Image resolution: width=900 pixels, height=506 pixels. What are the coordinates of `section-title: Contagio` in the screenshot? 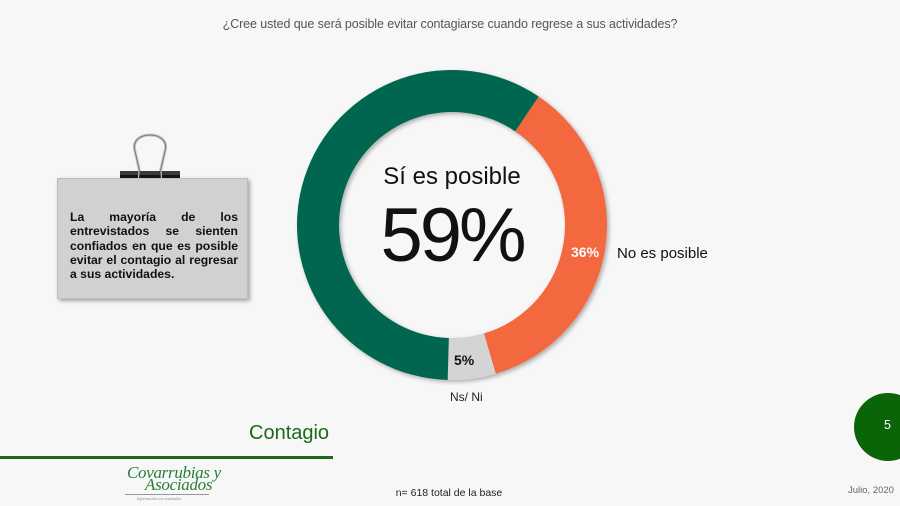 It's located at (289, 433).